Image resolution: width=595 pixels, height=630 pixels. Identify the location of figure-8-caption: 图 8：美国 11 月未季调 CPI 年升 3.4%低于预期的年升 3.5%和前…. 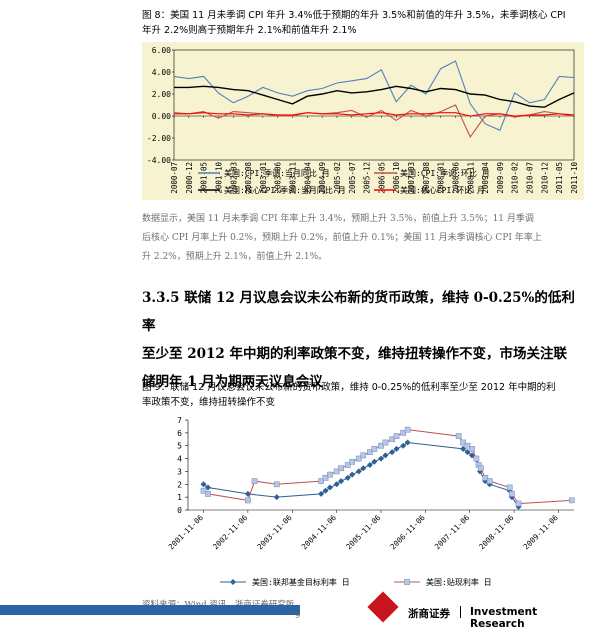
(362, 23).